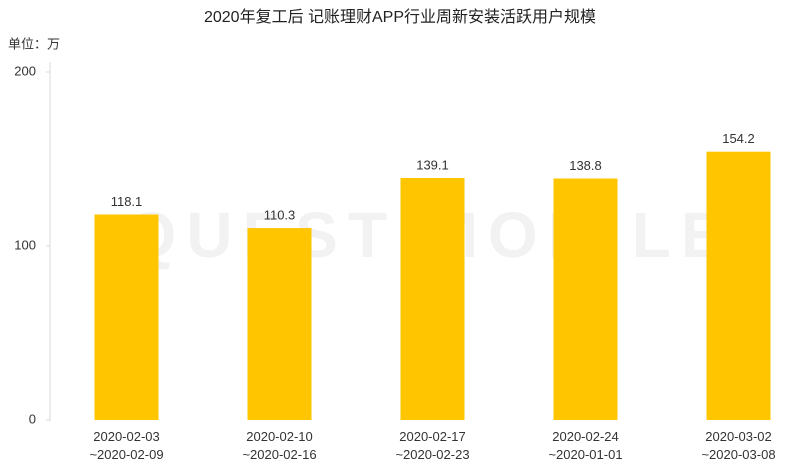 This screenshot has height=474, width=800. I want to click on x-tick-label-line: 2020-02-24, so click(585, 436).